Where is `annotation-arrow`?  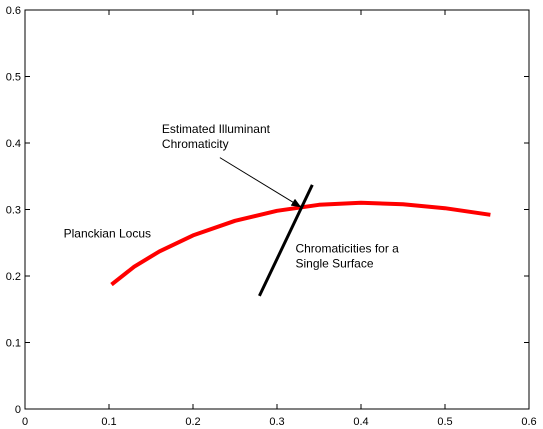
annotation-arrow is located at coordinates (260, 182).